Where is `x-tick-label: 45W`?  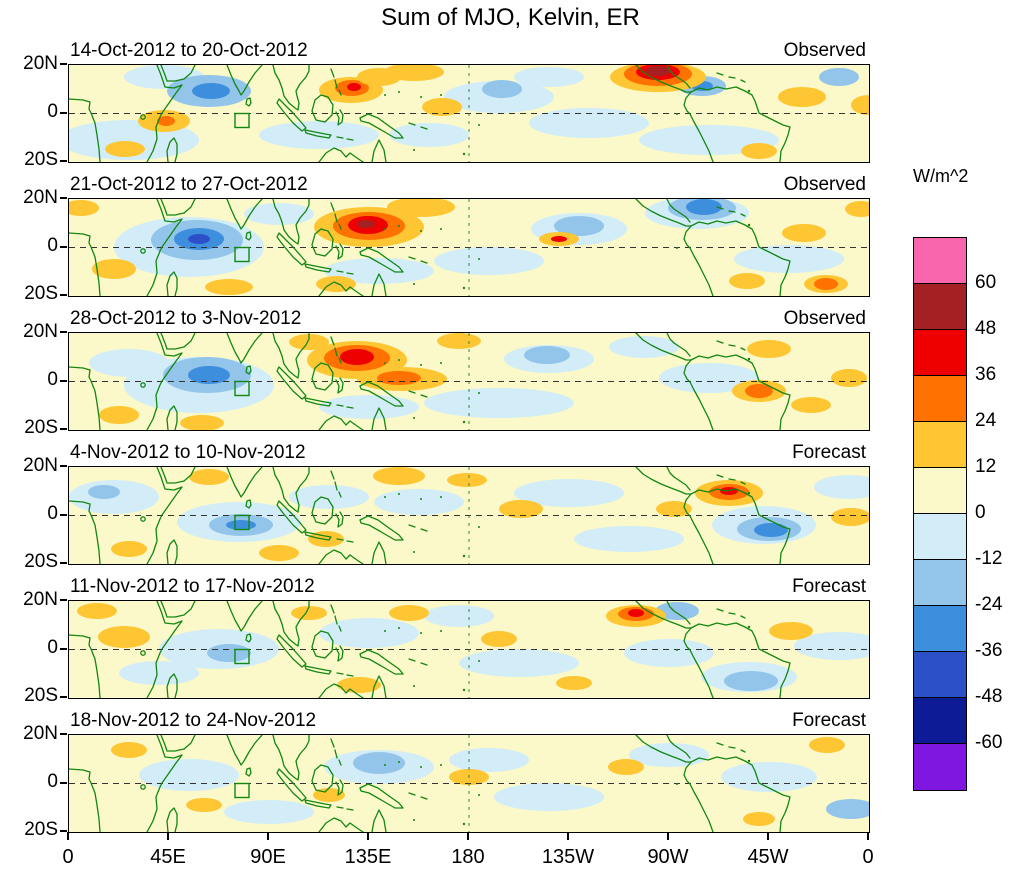
x-tick-label: 45W is located at coordinates (768, 857).